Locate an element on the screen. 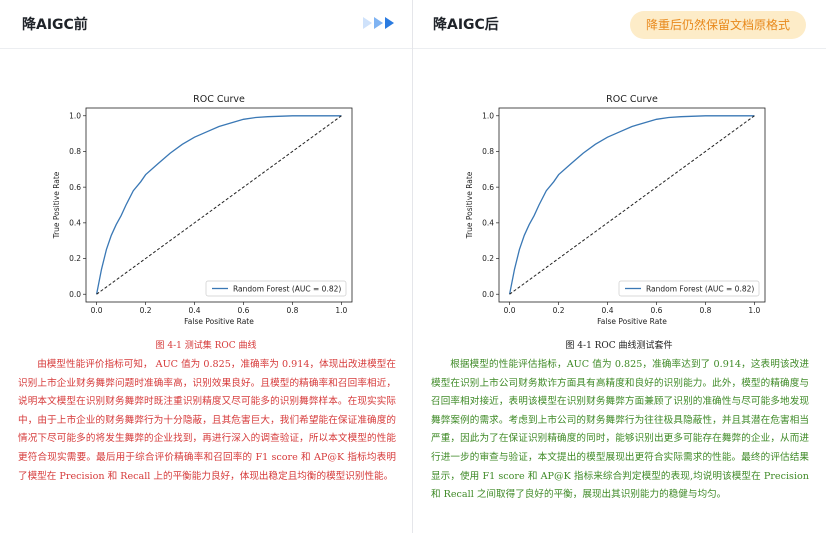 Image resolution: width=826 pixels, height=533 pixels. before-figure-caption: 图 4-1 测试集 ROC 曲线 is located at coordinates (206, 346).